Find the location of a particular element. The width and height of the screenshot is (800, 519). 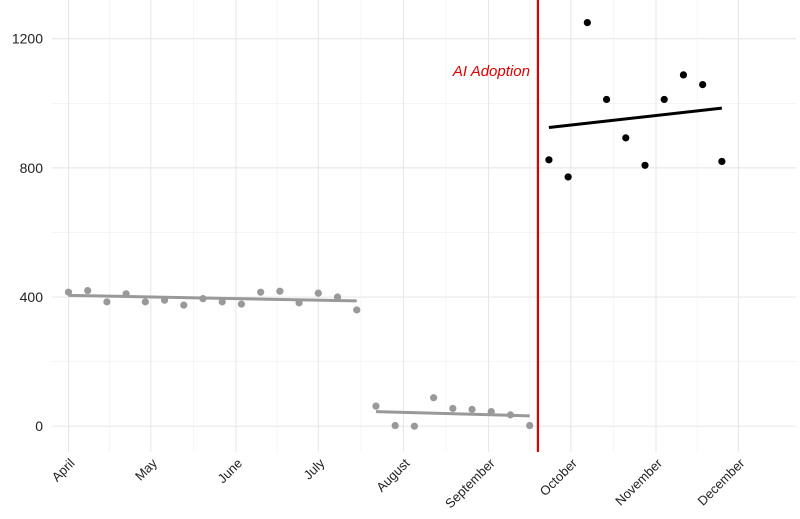

y-axis: 0 400 800 1200 is located at coordinates (27, 232).